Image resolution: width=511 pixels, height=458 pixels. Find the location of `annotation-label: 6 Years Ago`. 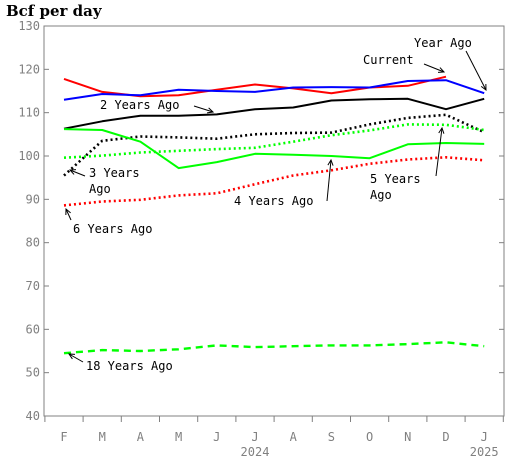

annotation-label: 6 Years Ago is located at coordinates (112, 229).